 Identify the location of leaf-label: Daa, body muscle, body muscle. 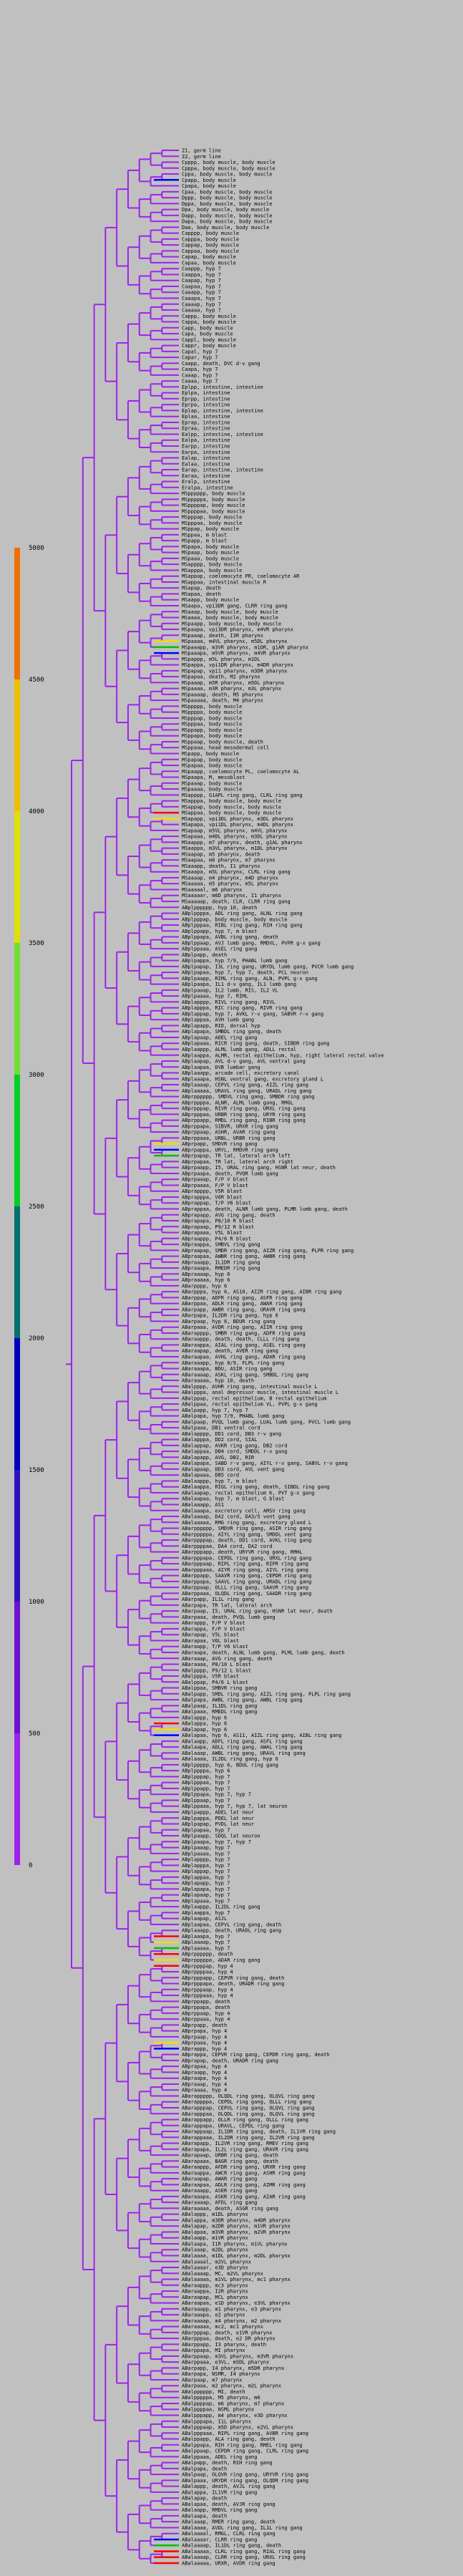
(225, 228).